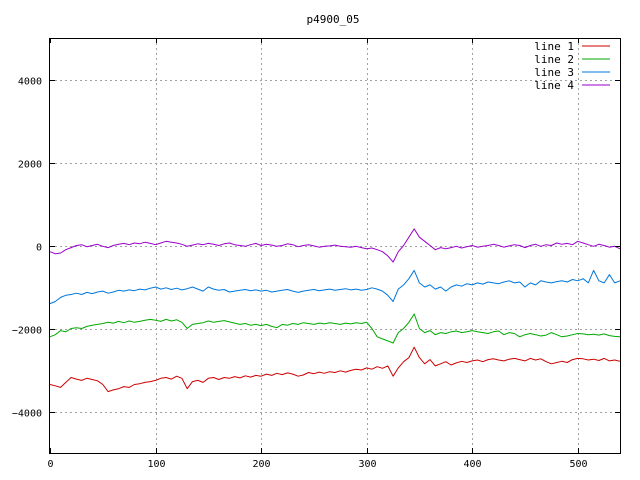 This screenshot has height=480, width=640. What do you see at coordinates (554, 59) in the screenshot?
I see `legend-label: line 2` at bounding box center [554, 59].